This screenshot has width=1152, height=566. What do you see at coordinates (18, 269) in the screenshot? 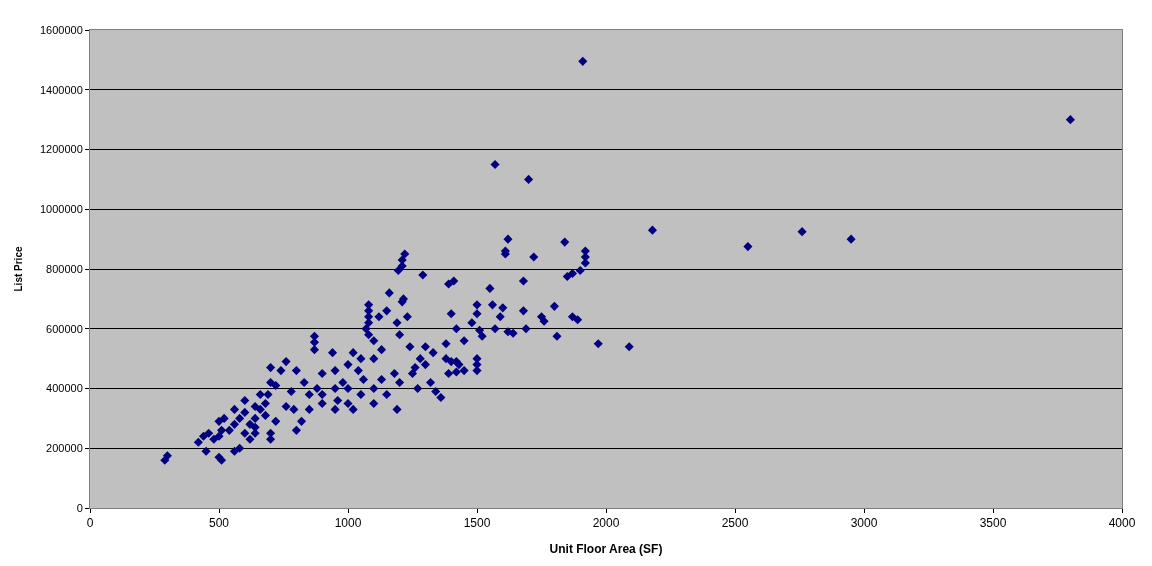
I see `y-axis-title: List Price` at bounding box center [18, 269].